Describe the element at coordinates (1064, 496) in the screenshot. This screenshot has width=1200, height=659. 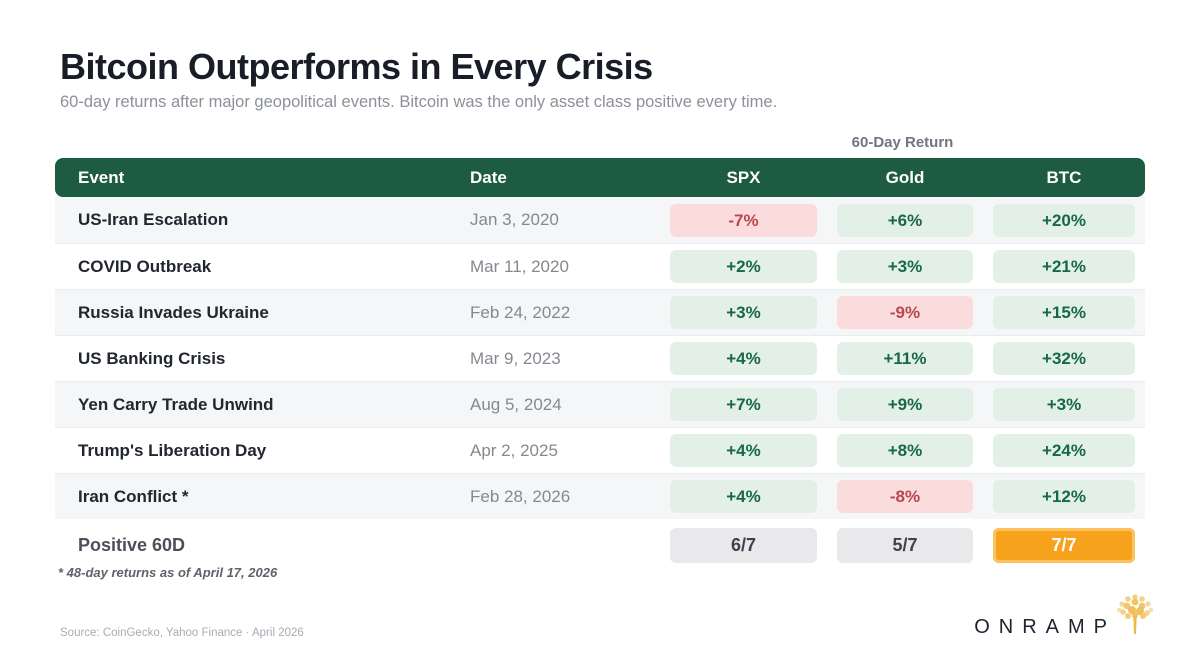
I see `btc-return-pill: +12%` at that location.